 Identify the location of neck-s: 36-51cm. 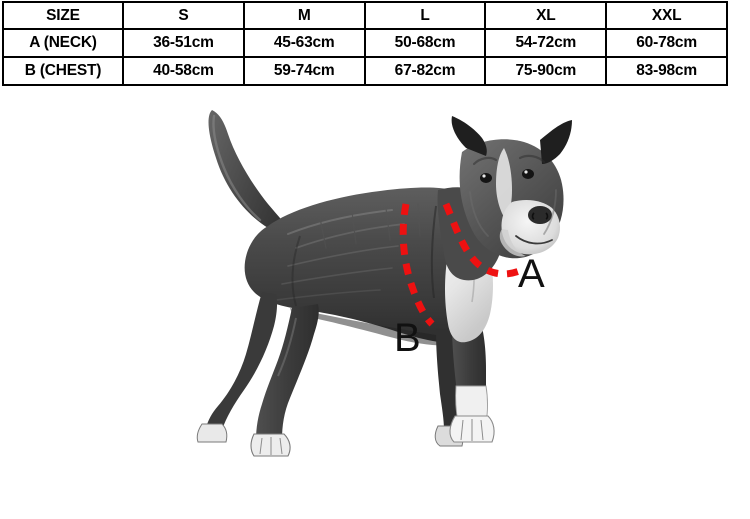
(183, 43).